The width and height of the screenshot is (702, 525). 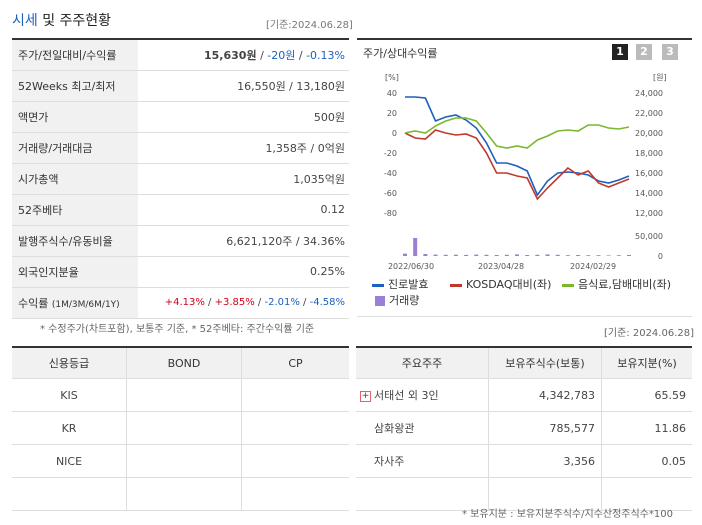 I want to click on base-date: [기준:2024.06.28], so click(x=309, y=25).